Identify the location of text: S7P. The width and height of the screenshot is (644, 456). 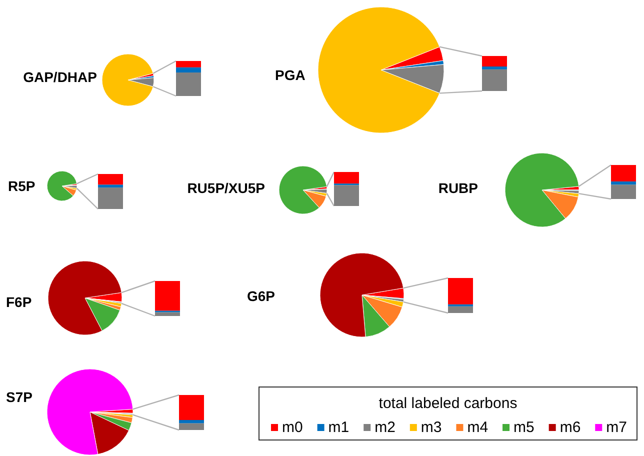
(19, 397).